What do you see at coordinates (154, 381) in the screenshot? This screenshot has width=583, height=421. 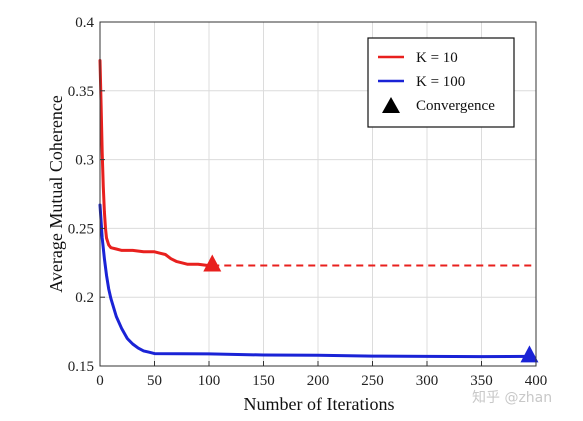 I see `x-tick-label: 50` at bounding box center [154, 381].